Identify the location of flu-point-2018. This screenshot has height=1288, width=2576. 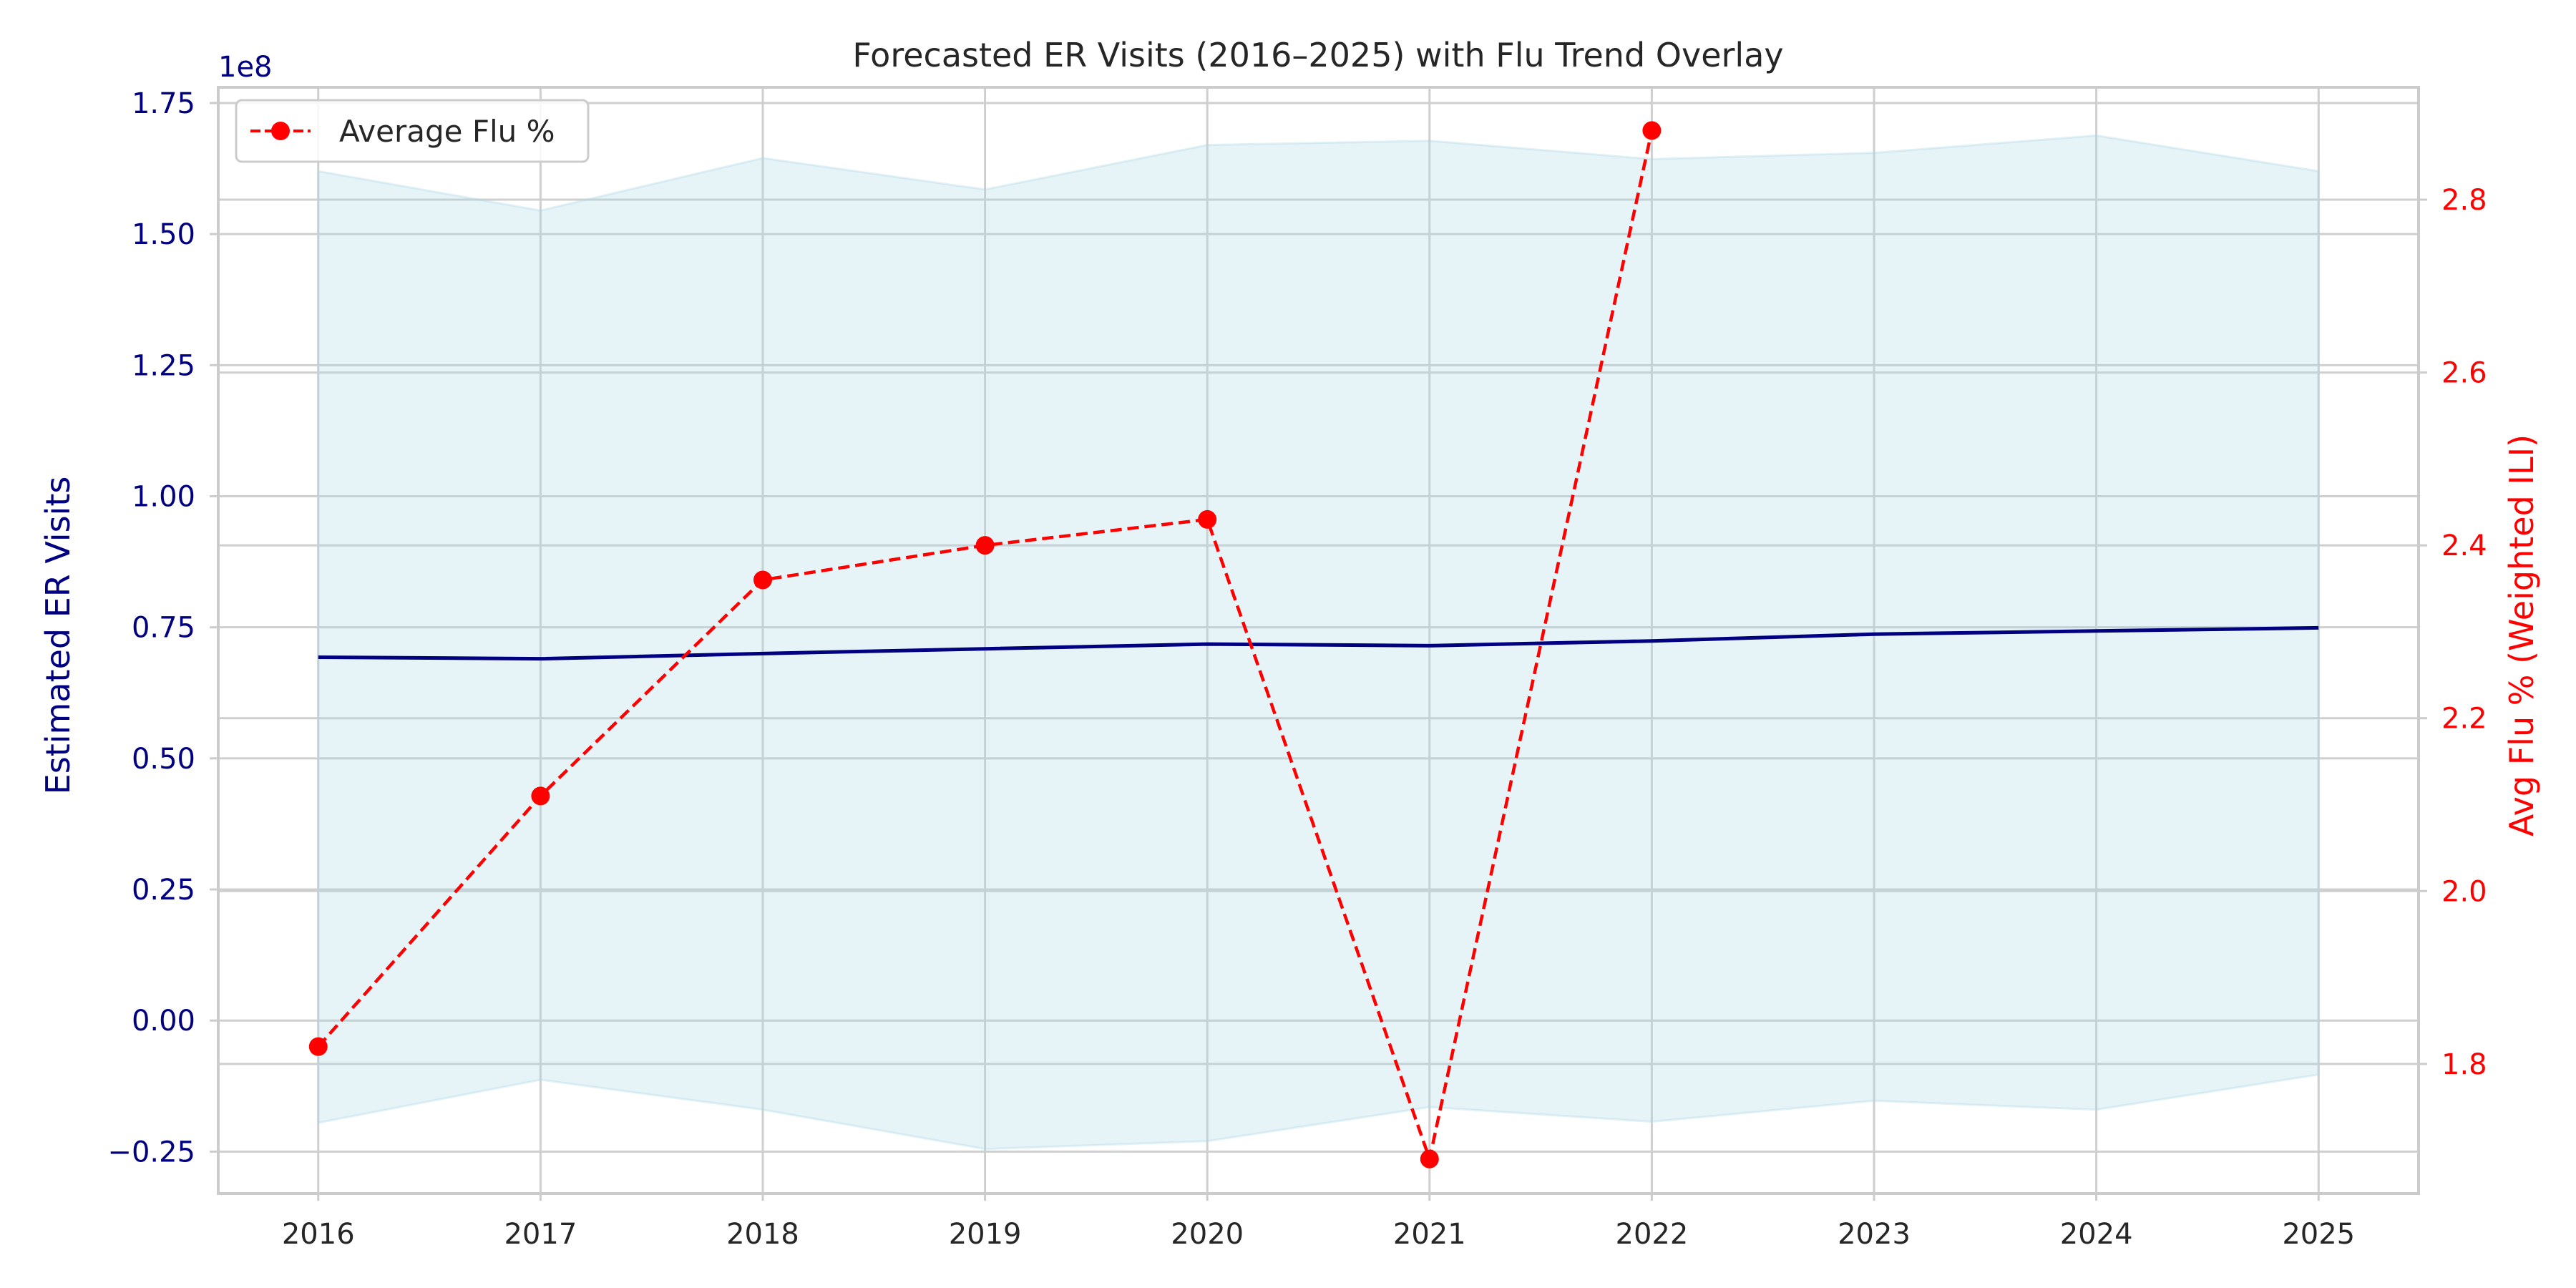
(762, 580).